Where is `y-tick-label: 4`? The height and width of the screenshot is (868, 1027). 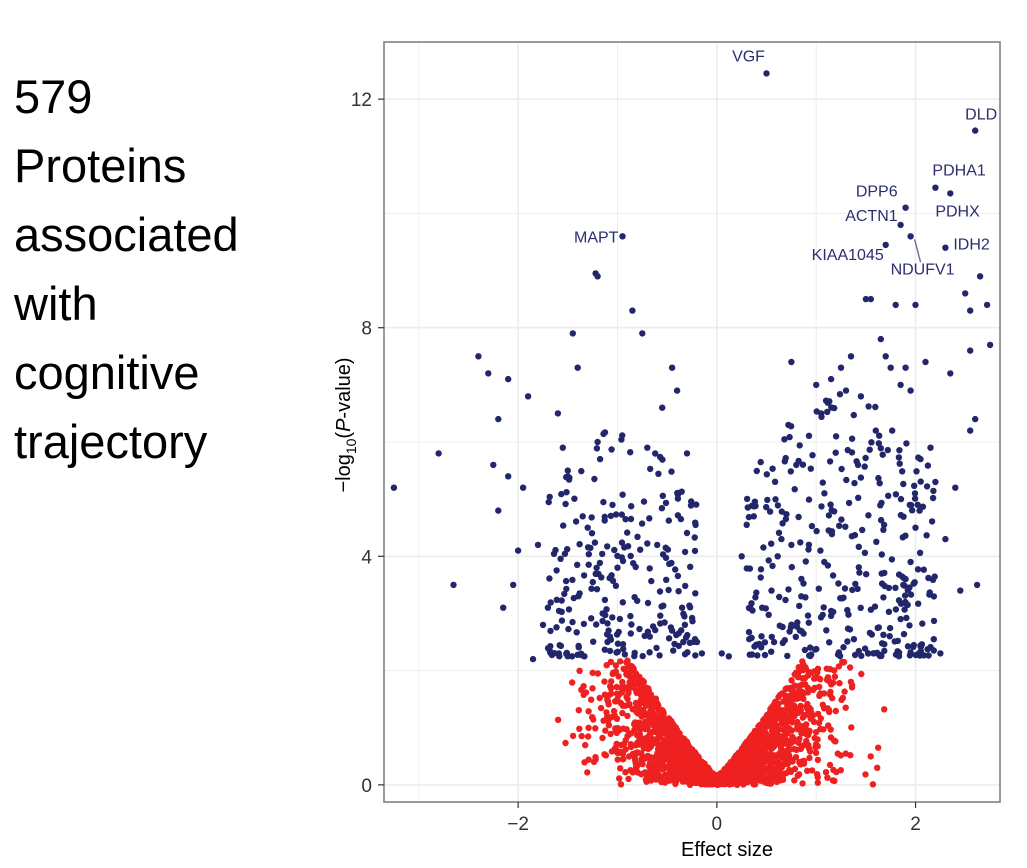
y-tick-label: 4 is located at coordinates (366, 557).